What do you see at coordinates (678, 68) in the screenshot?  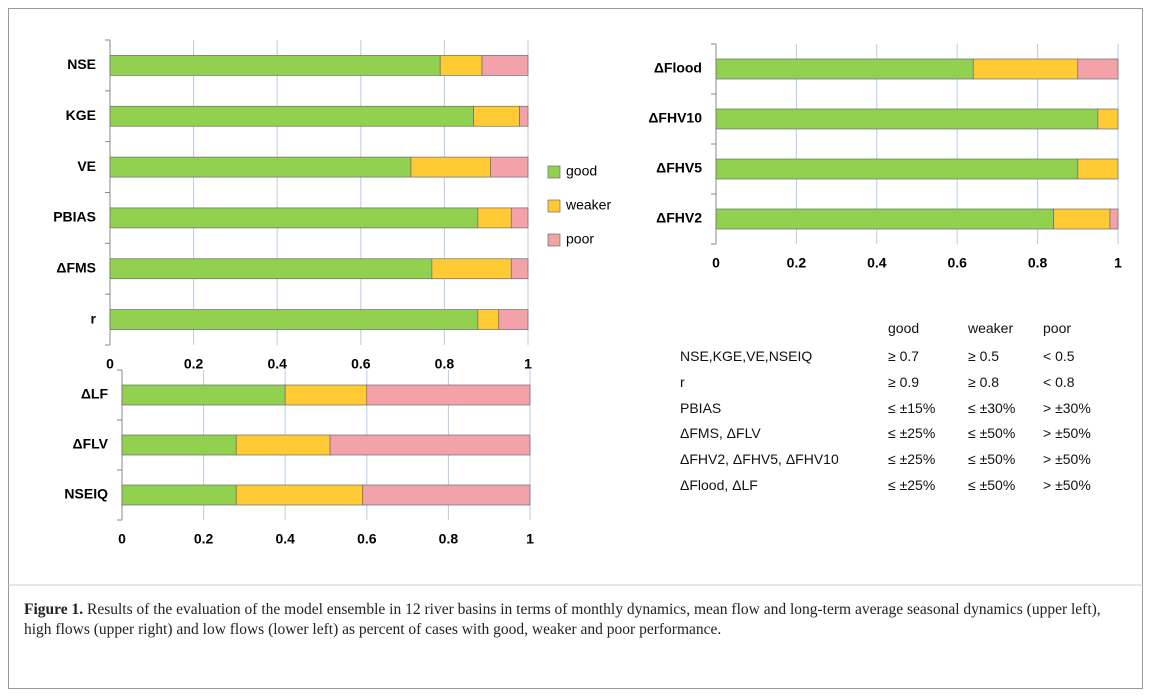 I see `y-tick-label: ΔFlood` at bounding box center [678, 68].